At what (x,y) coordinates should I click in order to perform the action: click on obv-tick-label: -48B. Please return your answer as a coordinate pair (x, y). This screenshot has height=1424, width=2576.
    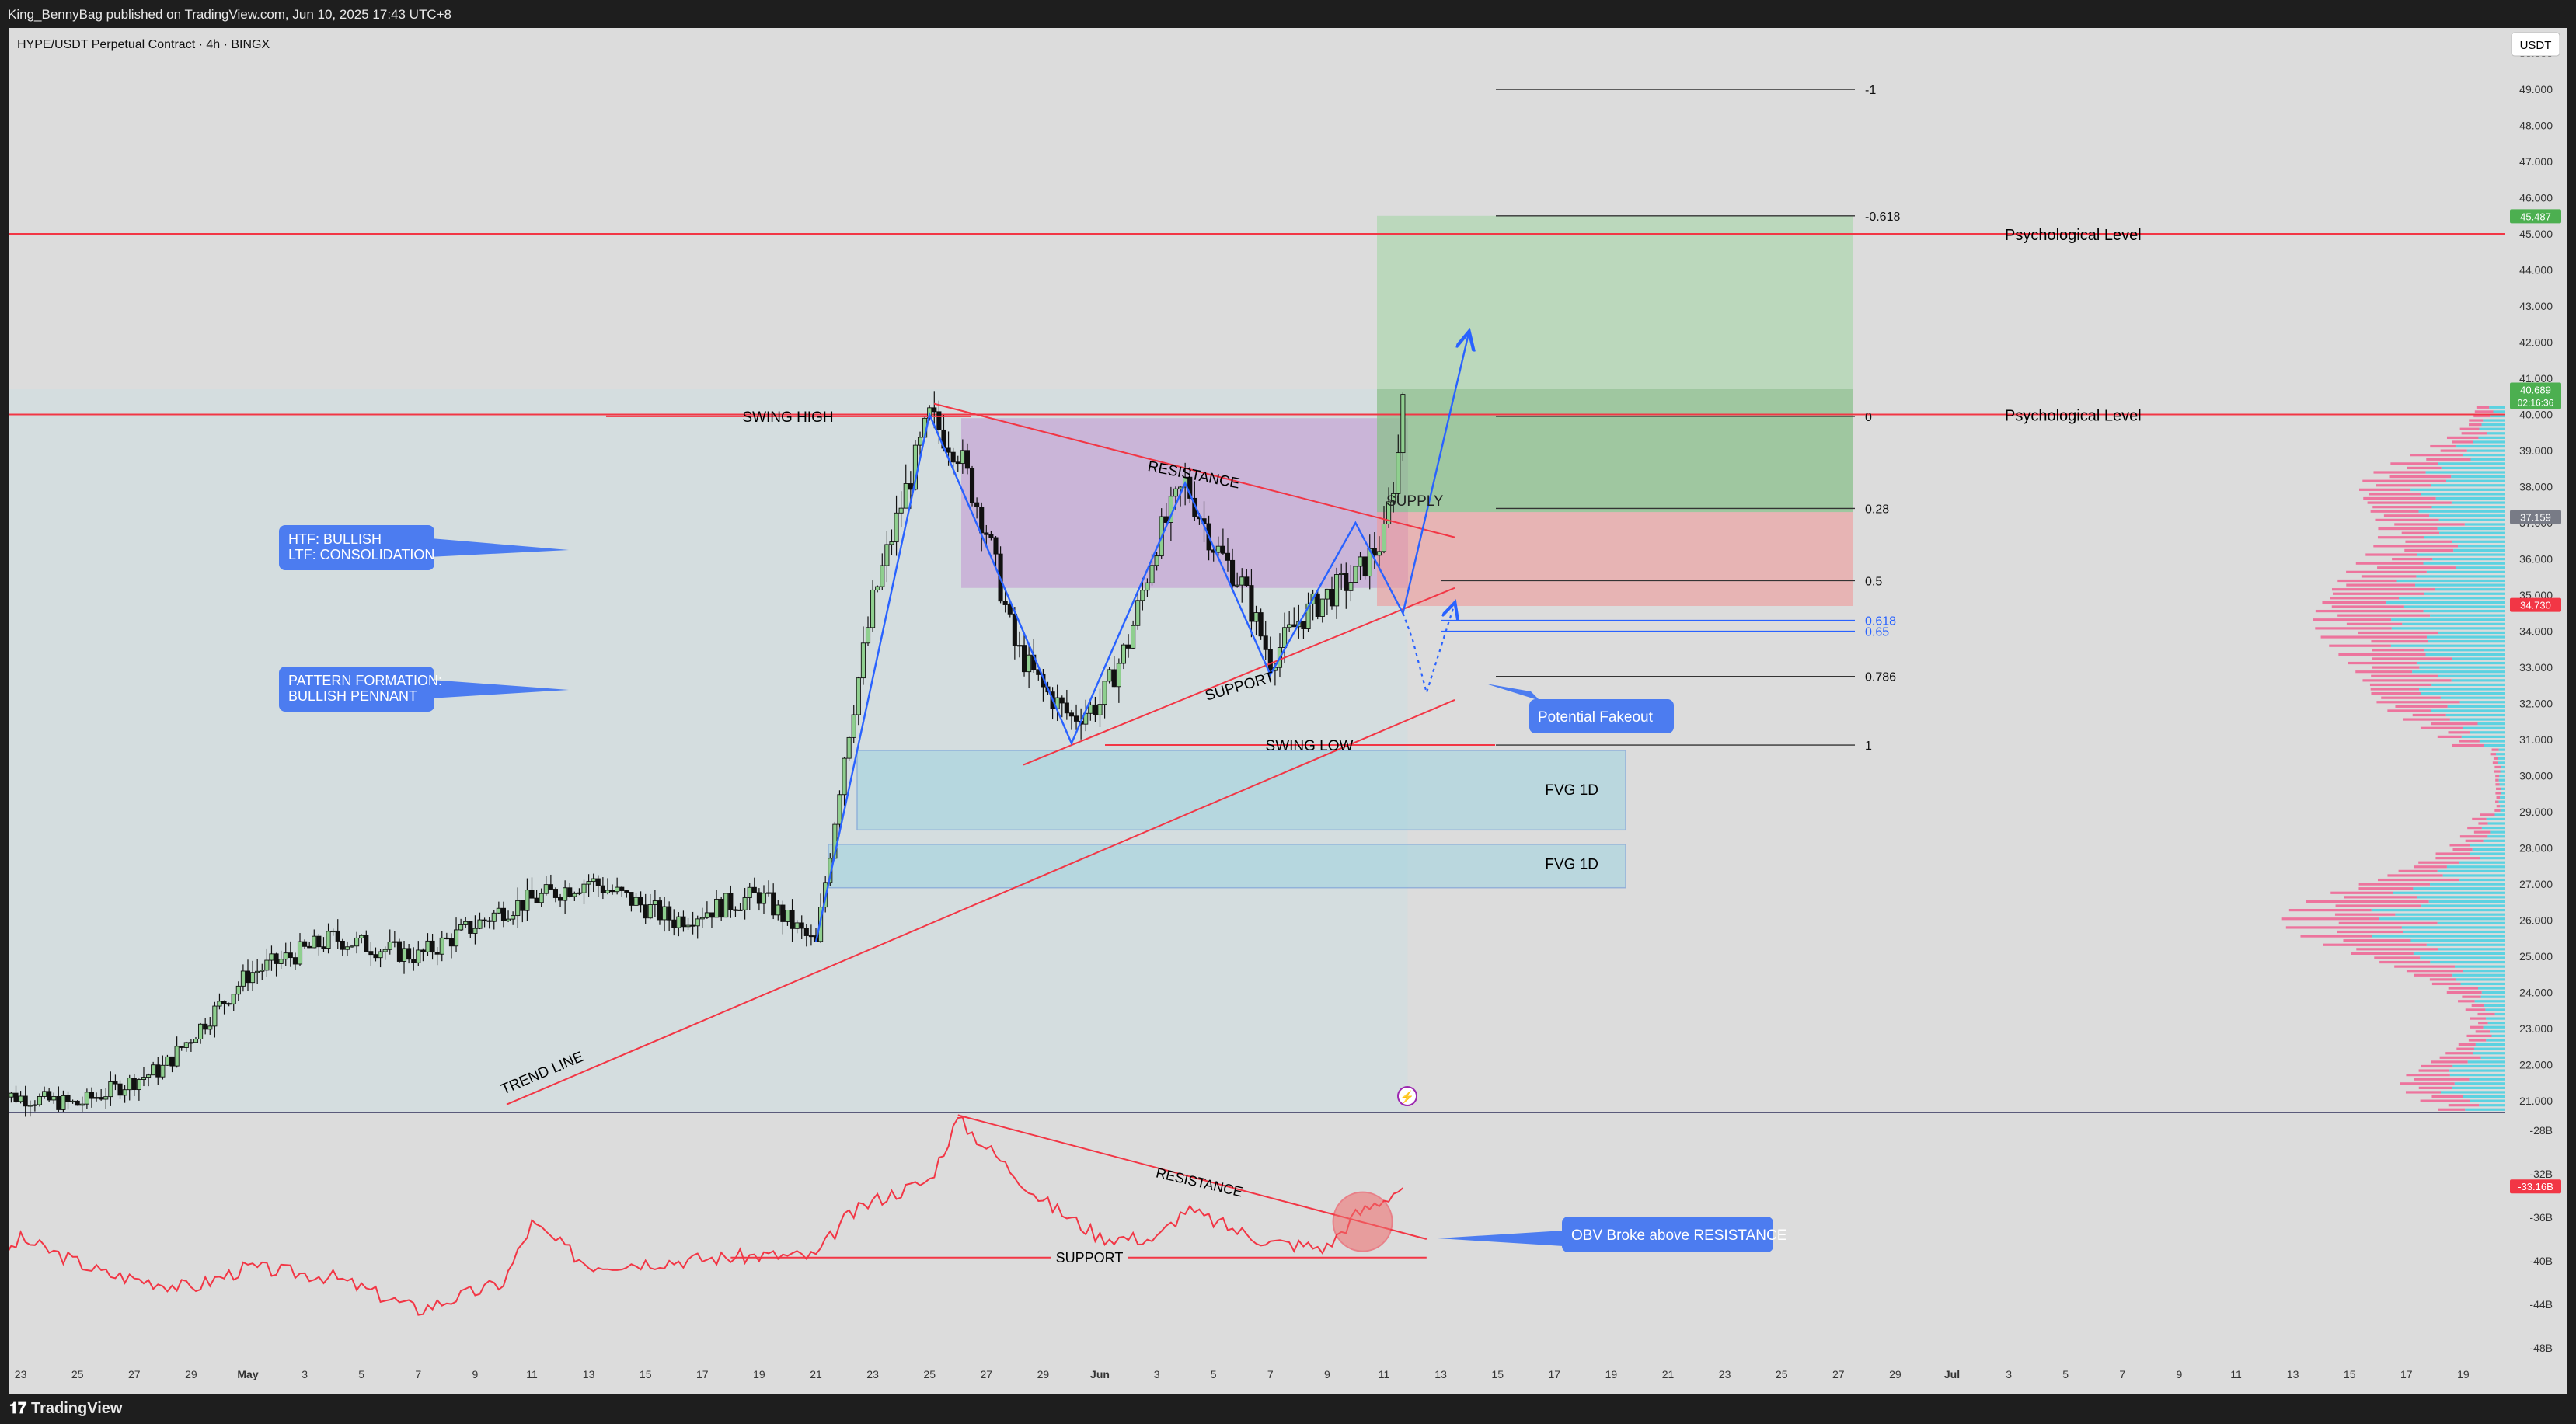
    Looking at the image, I should click on (2541, 1348).